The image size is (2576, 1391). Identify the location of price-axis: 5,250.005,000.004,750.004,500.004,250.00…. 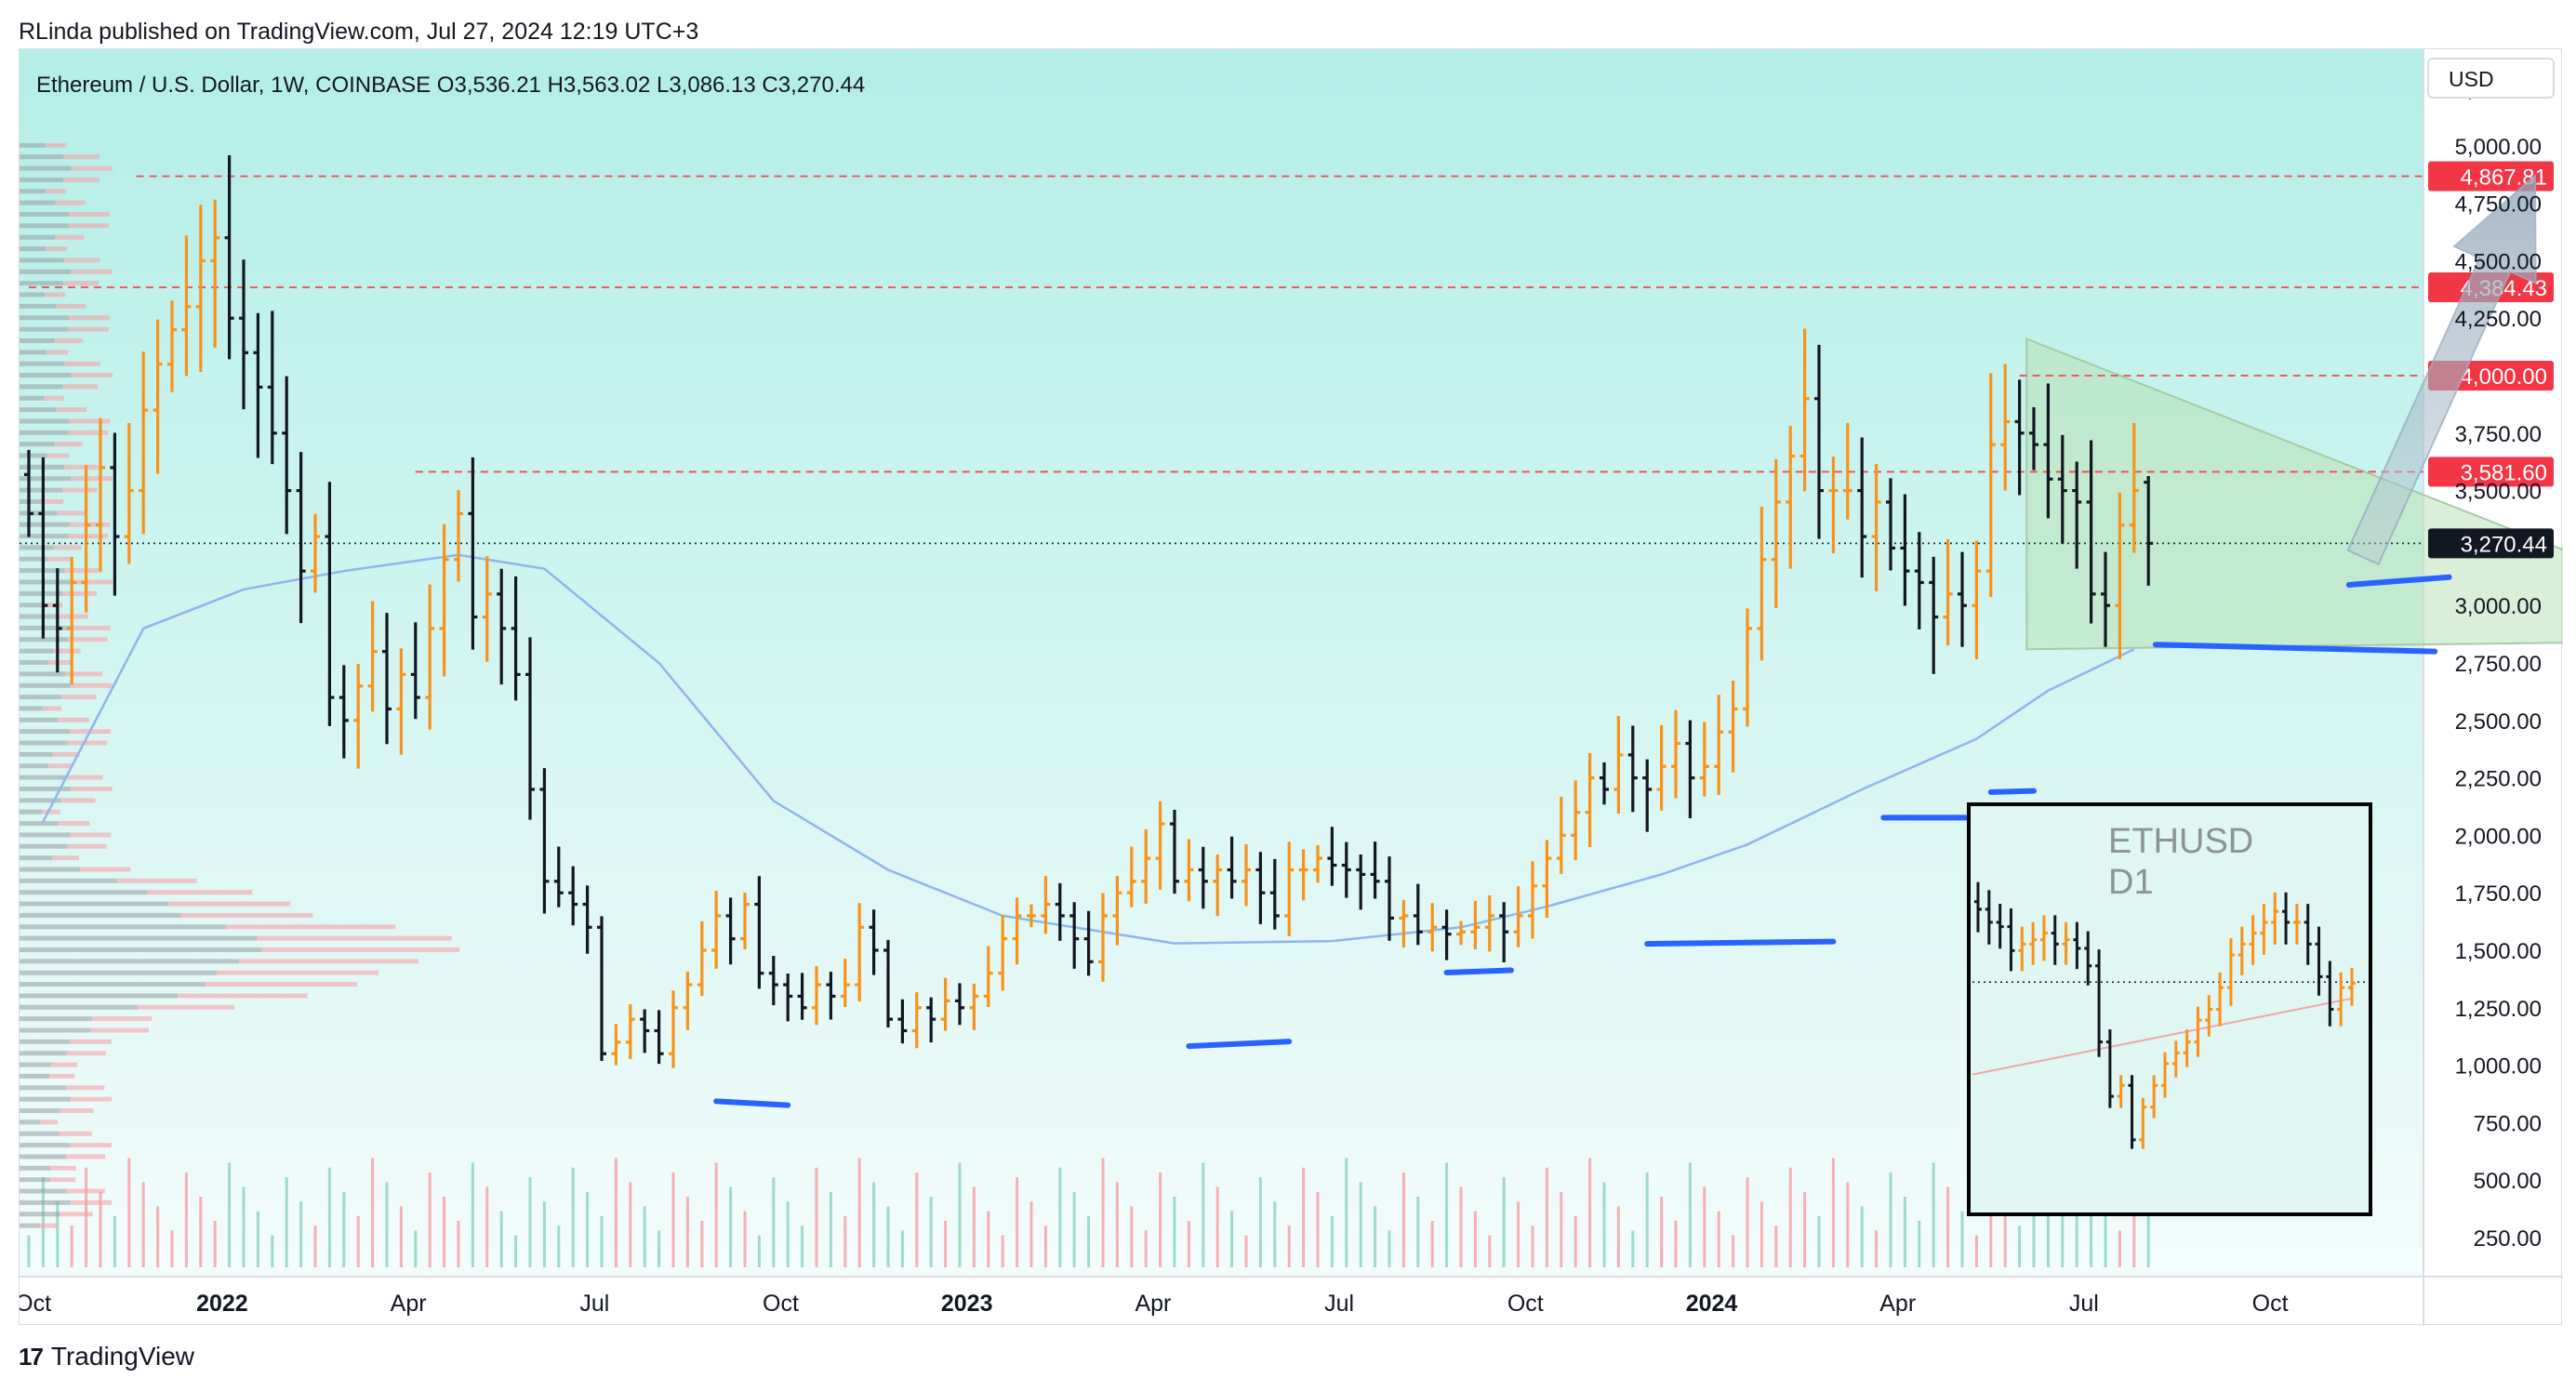
(2498, 664).